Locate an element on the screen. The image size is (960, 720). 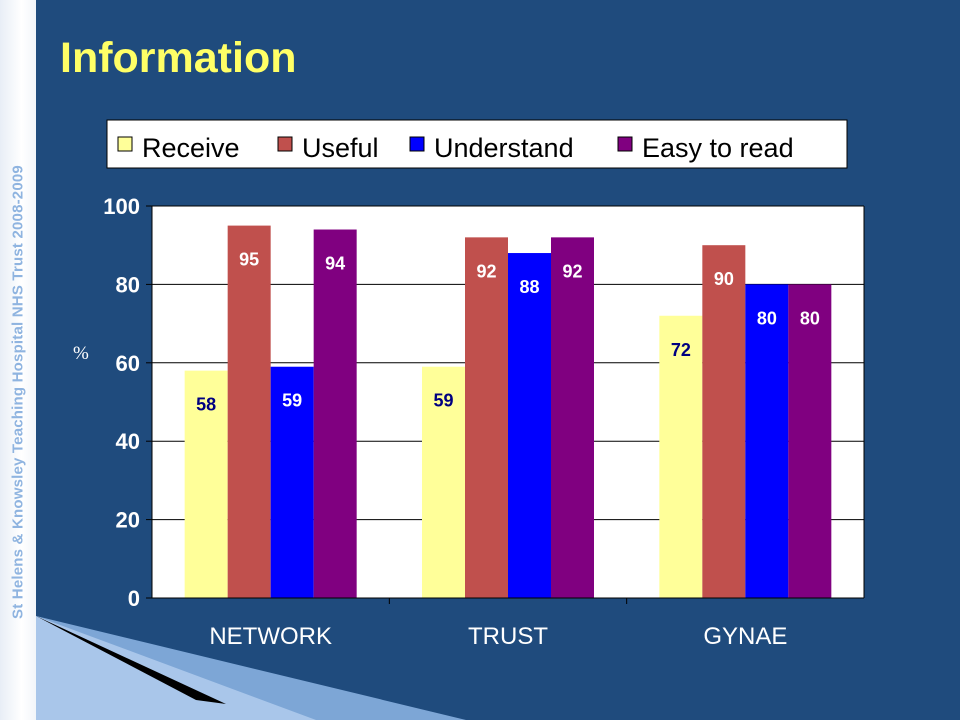
data-label: 72 is located at coordinates (681, 350).